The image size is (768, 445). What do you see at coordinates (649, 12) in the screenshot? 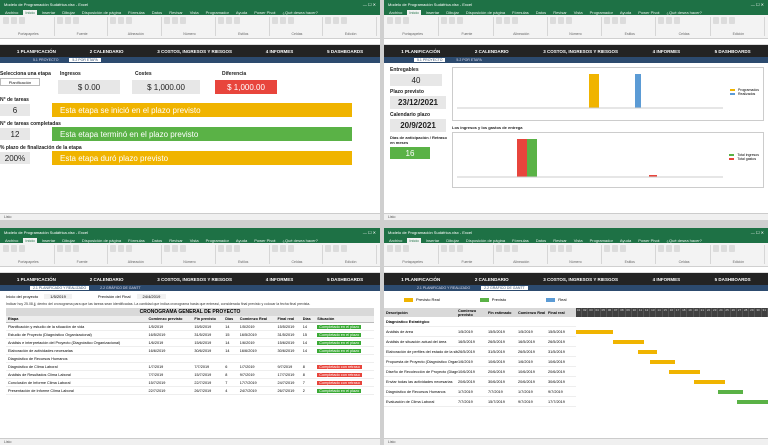
I see `ribbon-tab: Power Pivot` at bounding box center [649, 12].